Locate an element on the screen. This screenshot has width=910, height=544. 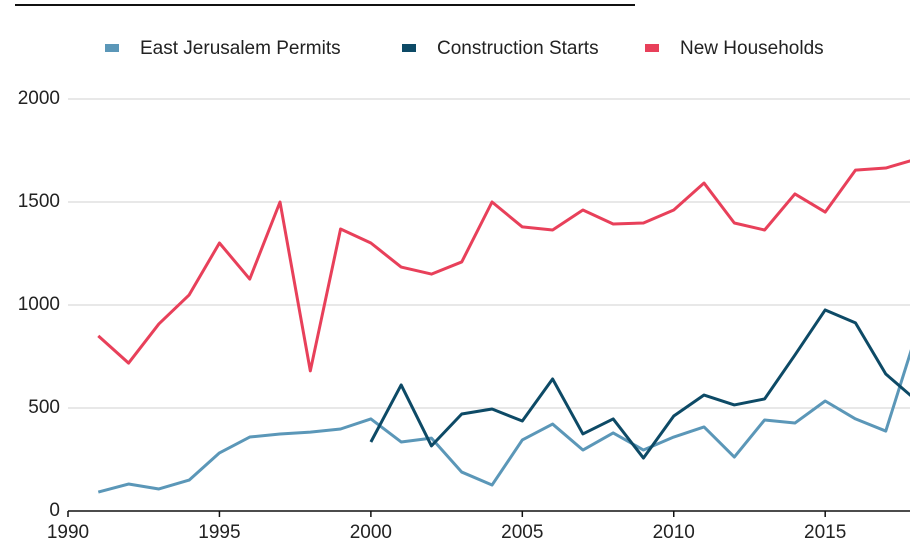
y-tick-label: 2000 is located at coordinates (39, 98).